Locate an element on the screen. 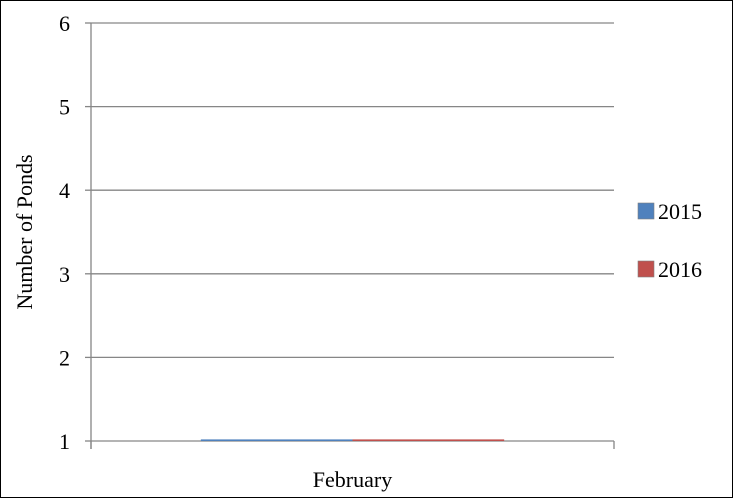  bar-2015-February is located at coordinates (276, 440).